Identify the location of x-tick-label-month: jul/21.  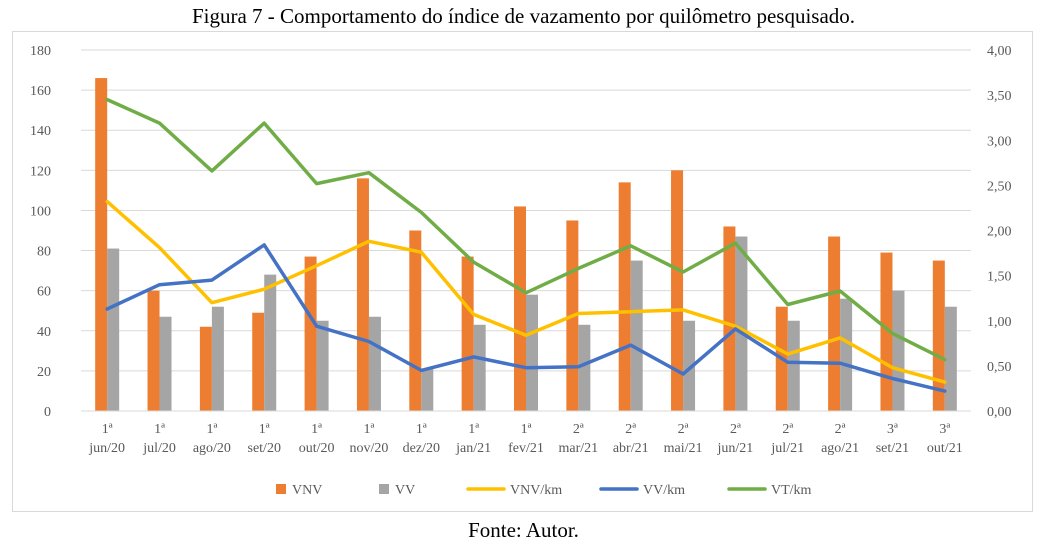
(787, 448).